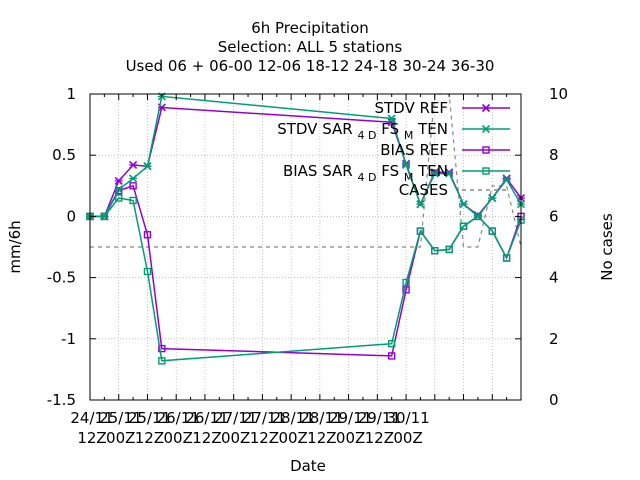  I want to click on chart-subtitle-selection: Selection: ALL 5 stations, so click(310, 47).